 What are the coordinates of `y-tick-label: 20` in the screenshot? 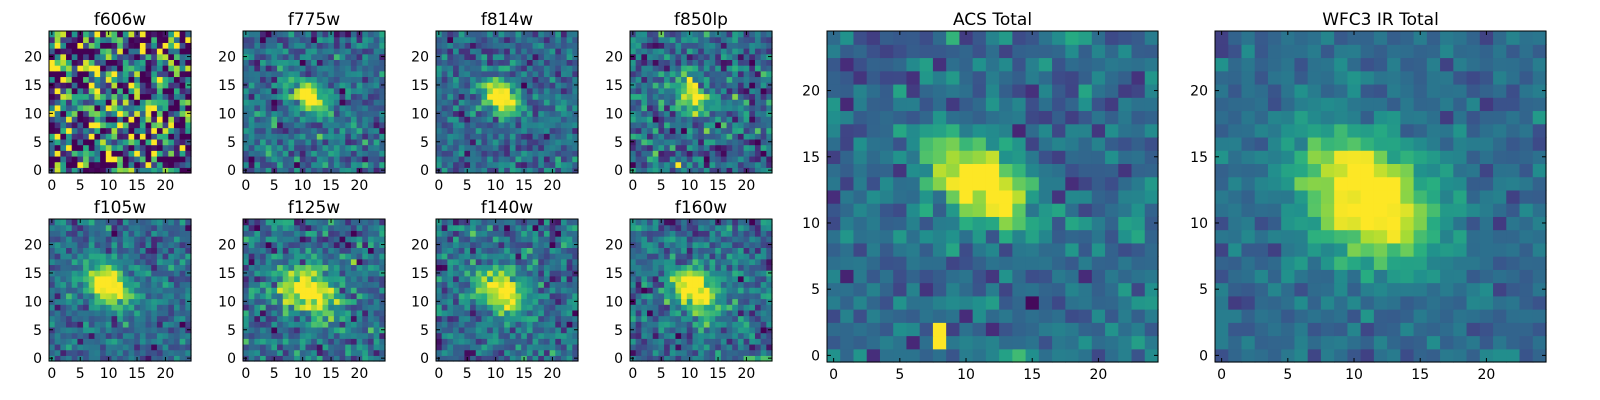 It's located at (227, 58).